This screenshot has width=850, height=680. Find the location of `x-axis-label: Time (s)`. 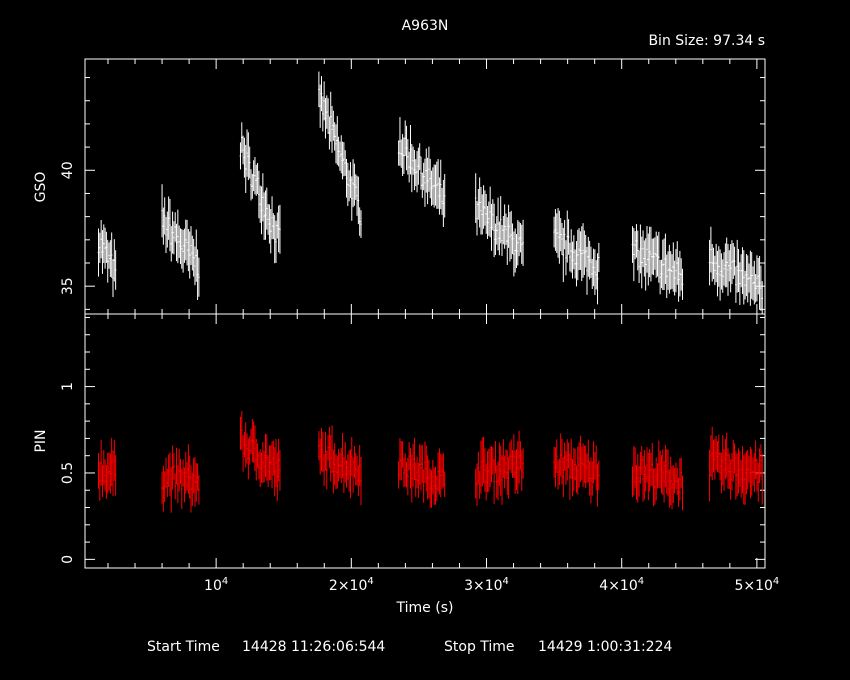

x-axis-label: Time (s) is located at coordinates (425, 608).